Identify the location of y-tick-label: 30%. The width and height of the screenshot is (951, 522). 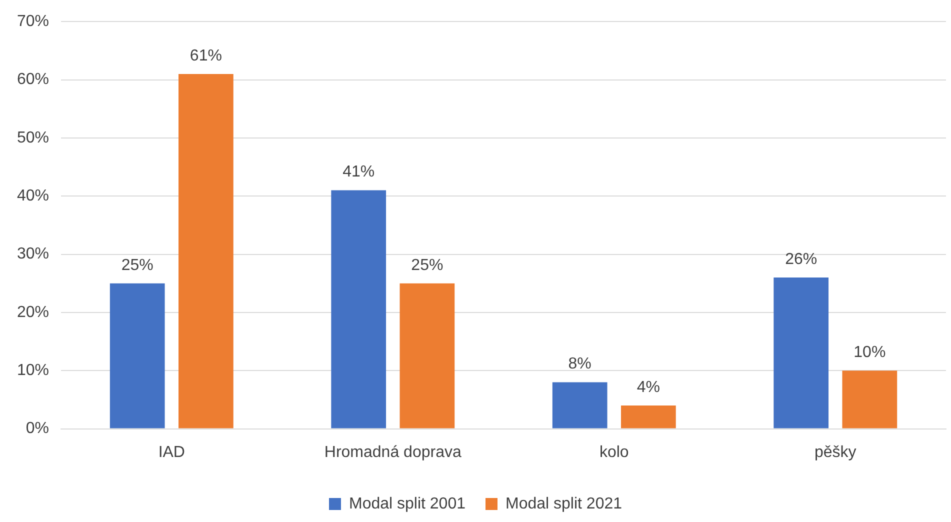
(33, 254).